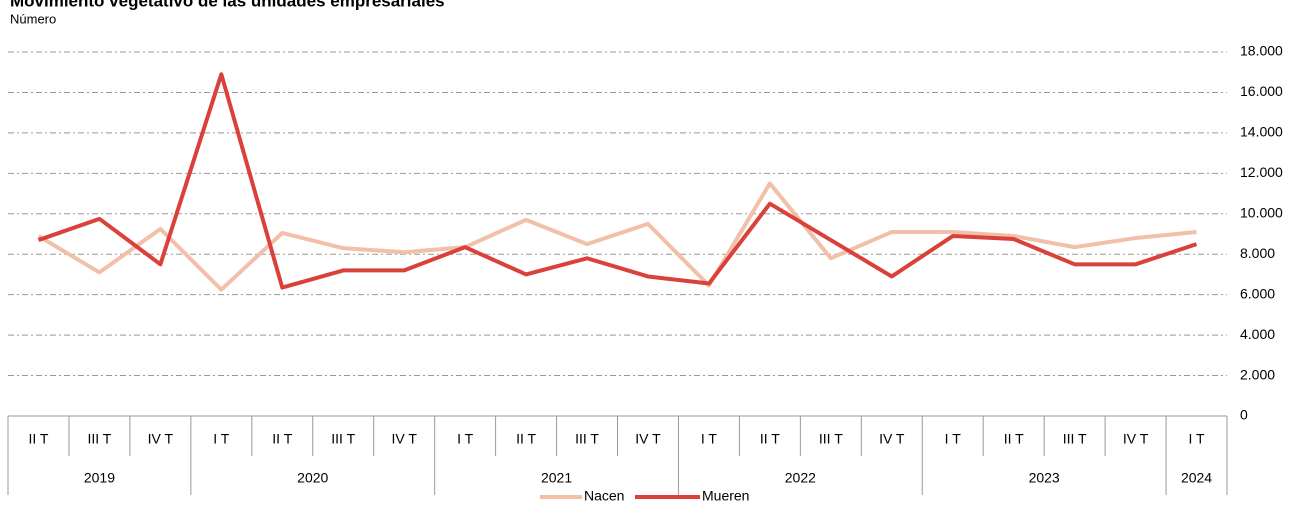  I want to click on chart-subtitle: Número, so click(33, 18).